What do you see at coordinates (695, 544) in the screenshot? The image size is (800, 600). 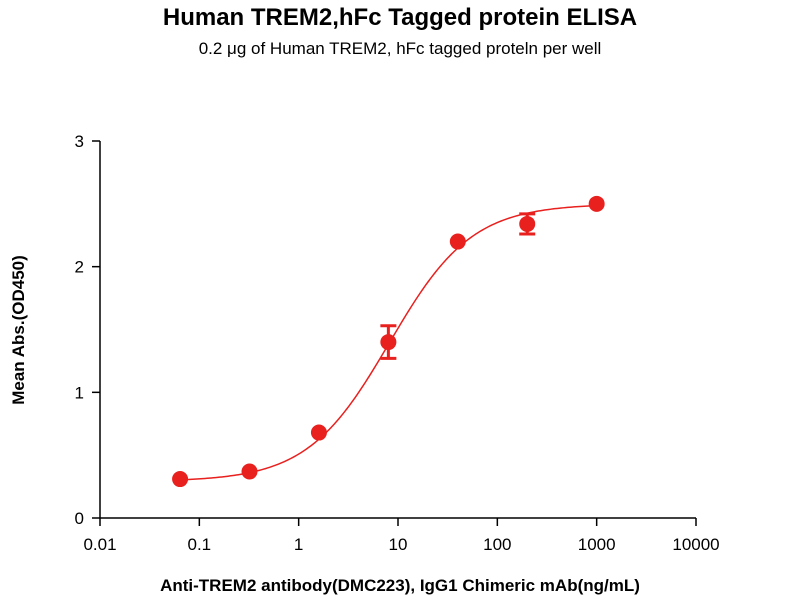 I see `x-tick-label: 10000` at bounding box center [695, 544].